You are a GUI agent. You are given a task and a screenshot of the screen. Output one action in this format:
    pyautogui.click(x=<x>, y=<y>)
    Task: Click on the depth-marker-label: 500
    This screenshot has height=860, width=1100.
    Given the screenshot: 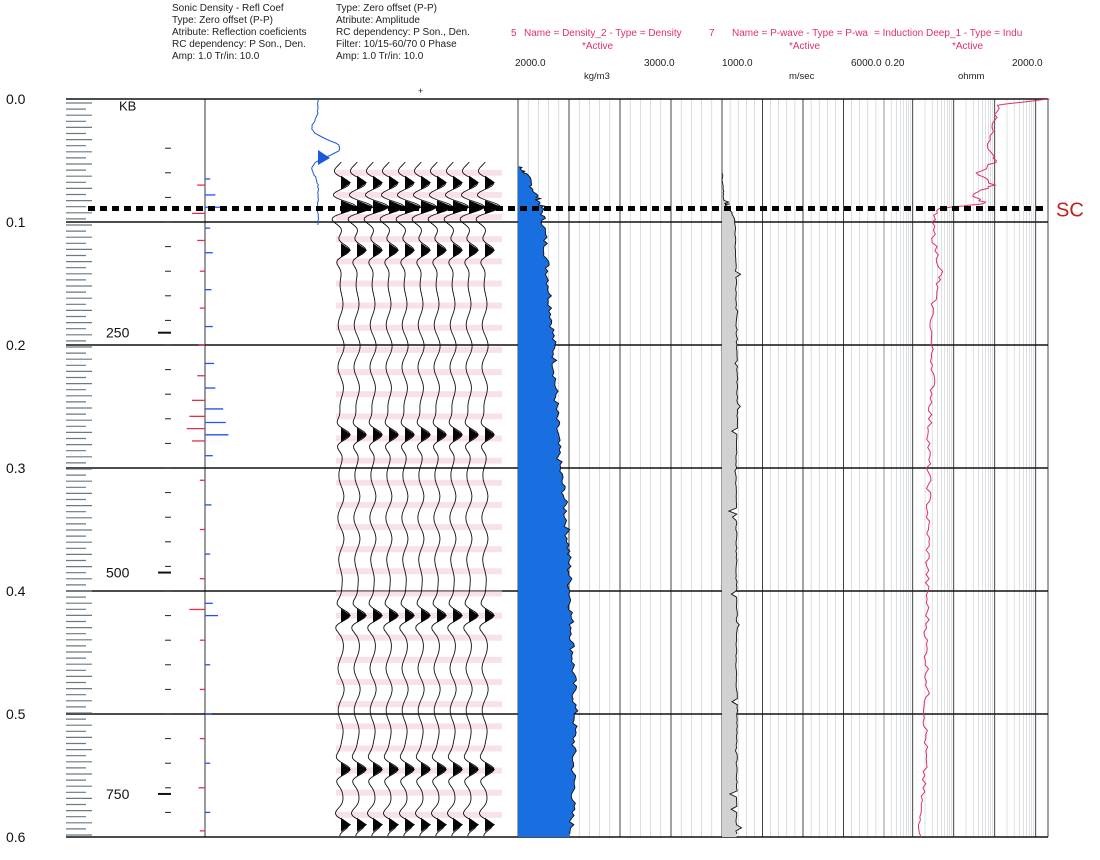 What is the action you would take?
    pyautogui.click(x=118, y=573)
    